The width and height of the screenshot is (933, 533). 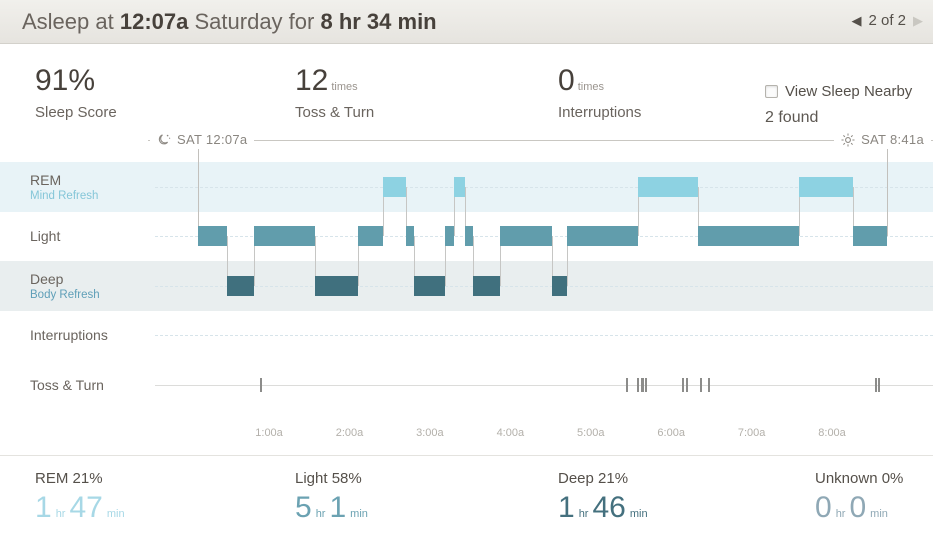 What do you see at coordinates (312, 80) in the screenshot?
I see `toss-turn-value: 12` at bounding box center [312, 80].